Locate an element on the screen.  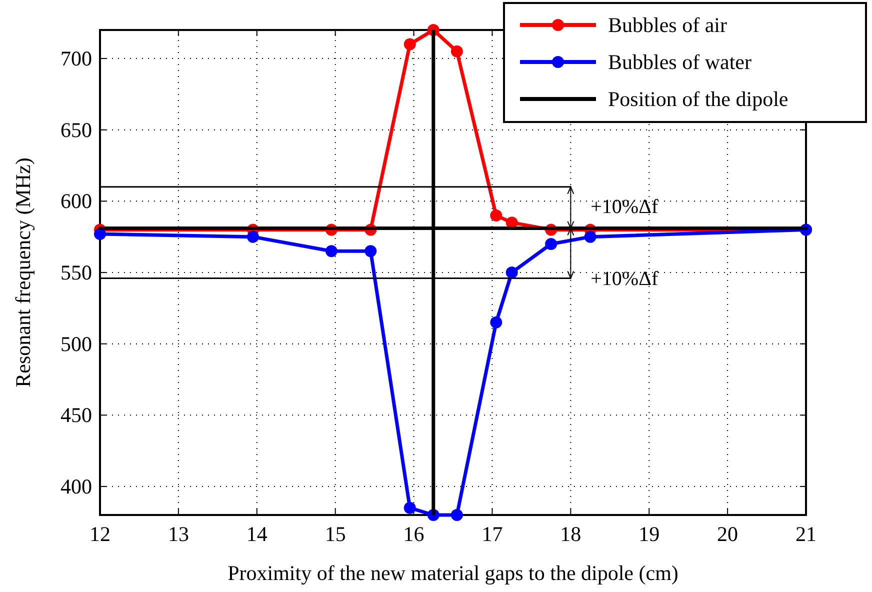
x-tick-label: 12 is located at coordinates (100, 534).